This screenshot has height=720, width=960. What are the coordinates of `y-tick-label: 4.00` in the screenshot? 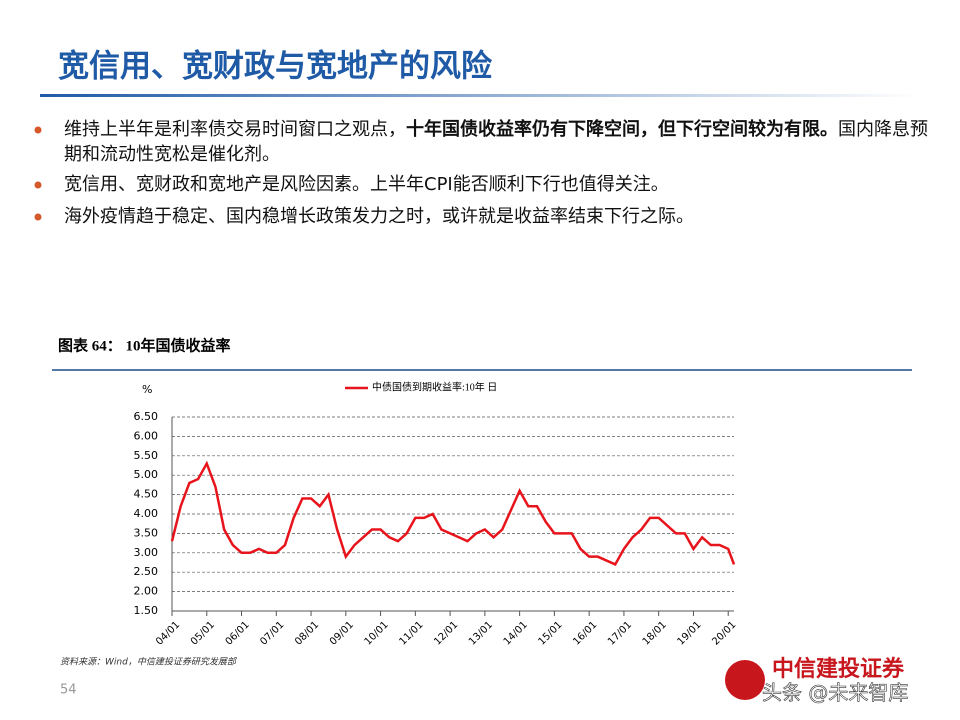 It's located at (146, 513).